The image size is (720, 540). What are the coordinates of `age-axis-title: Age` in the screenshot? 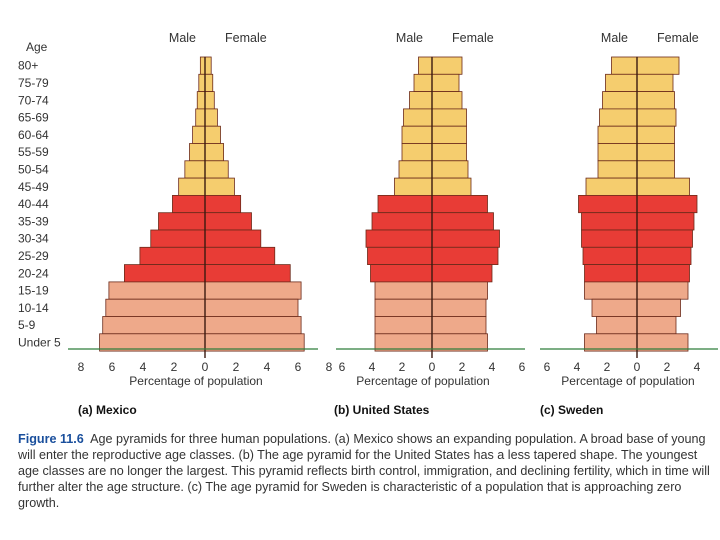 It's located at (37, 47).